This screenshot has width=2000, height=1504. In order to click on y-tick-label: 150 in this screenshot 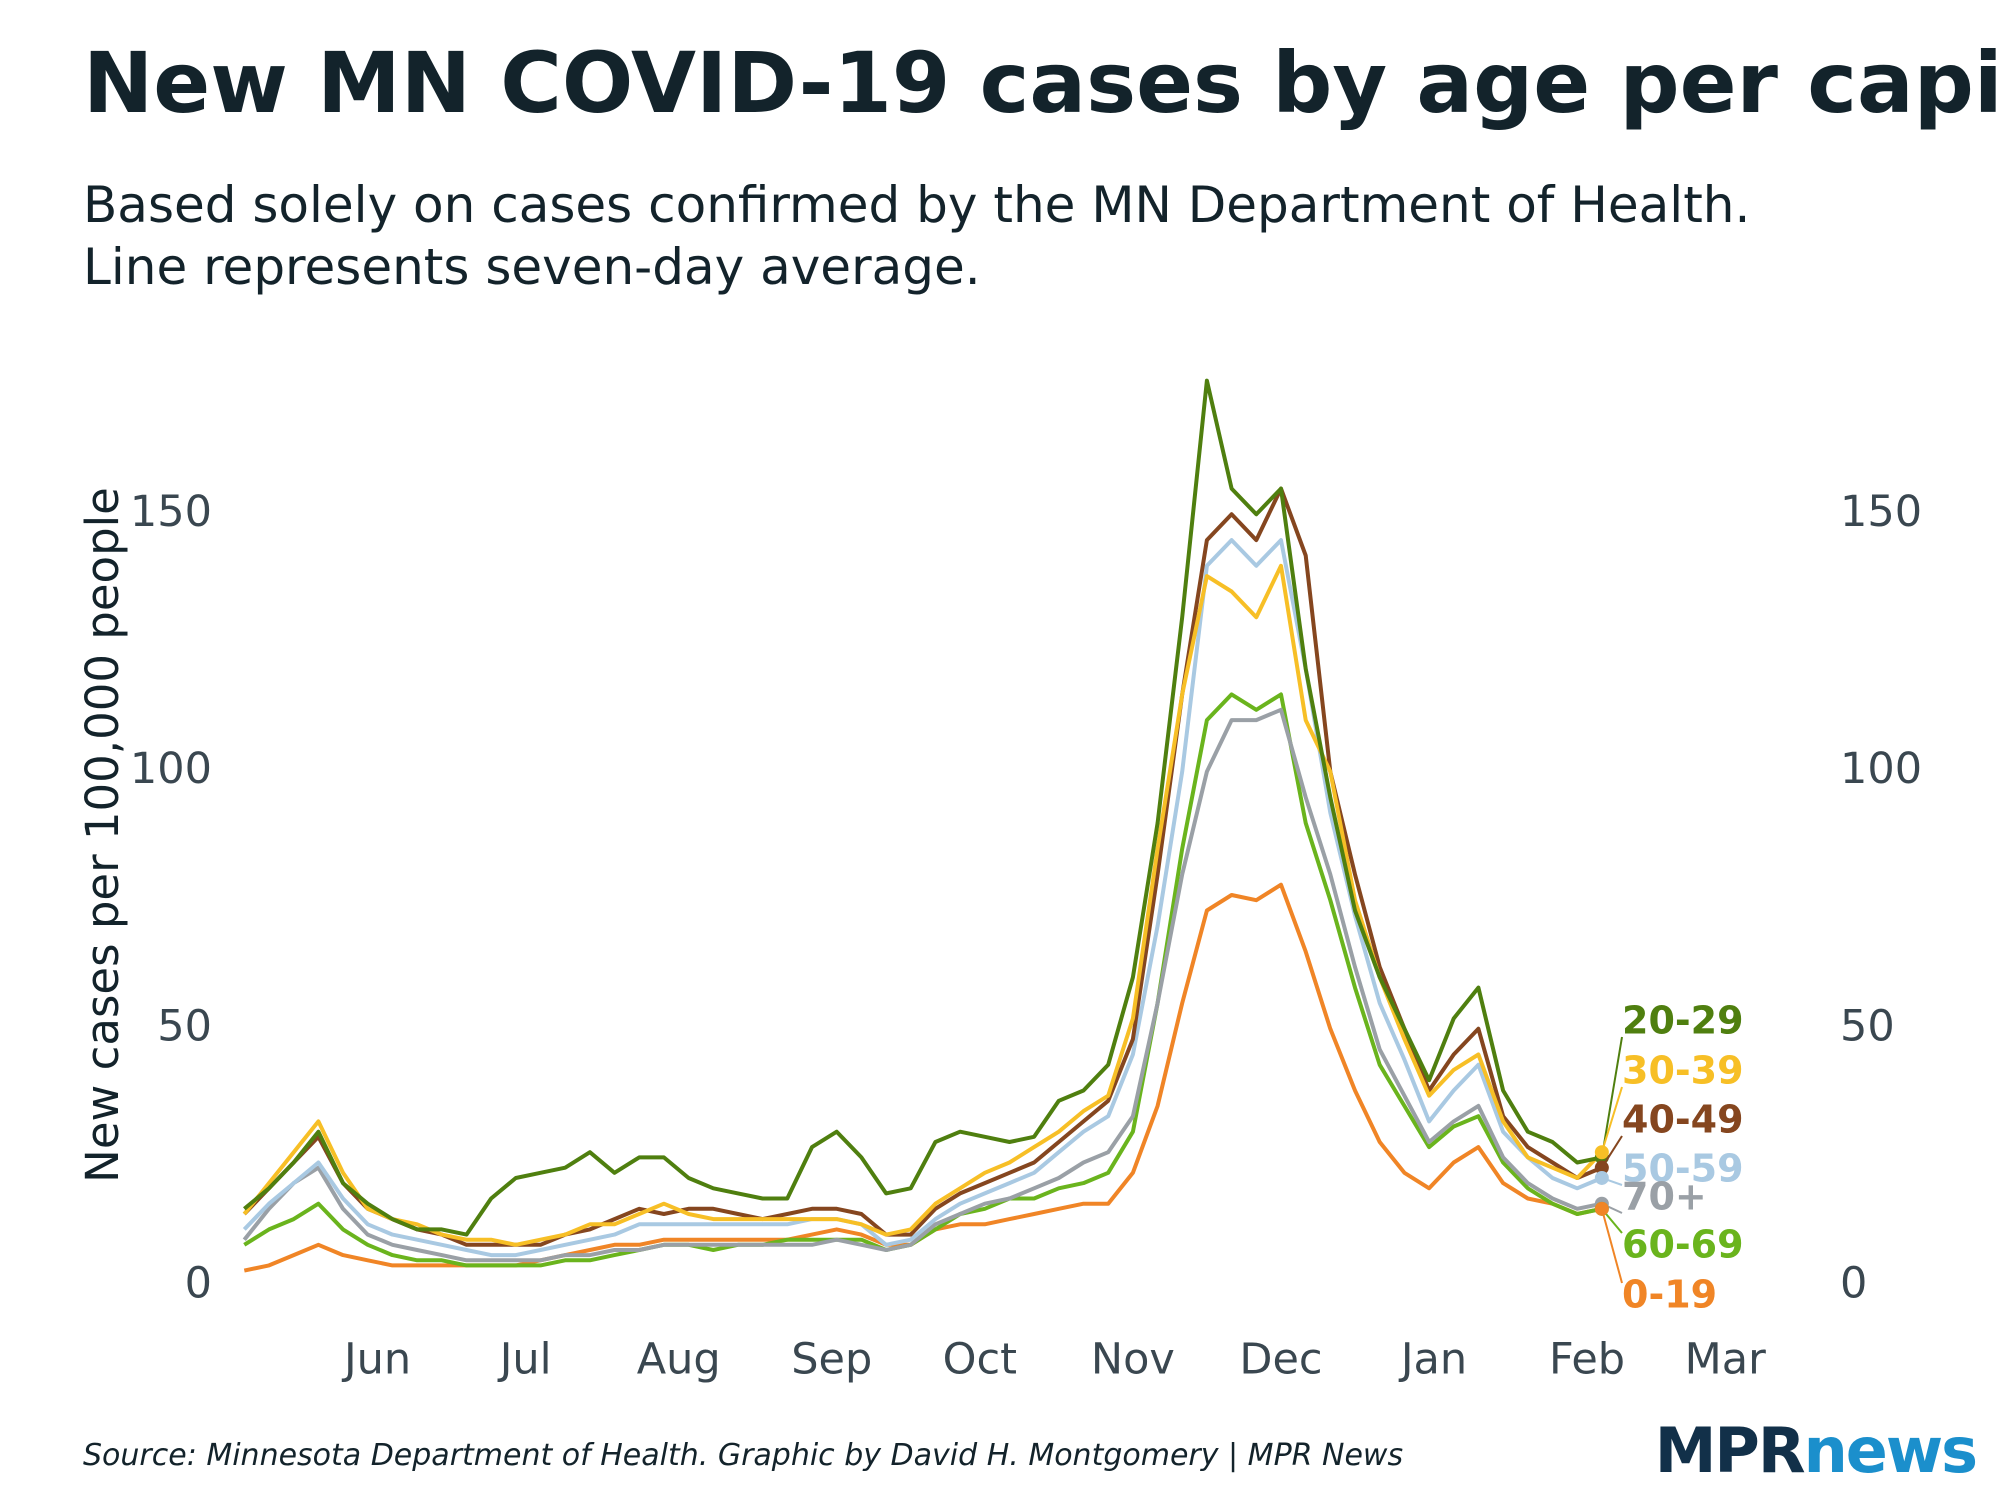, I will do `click(171, 512)`.